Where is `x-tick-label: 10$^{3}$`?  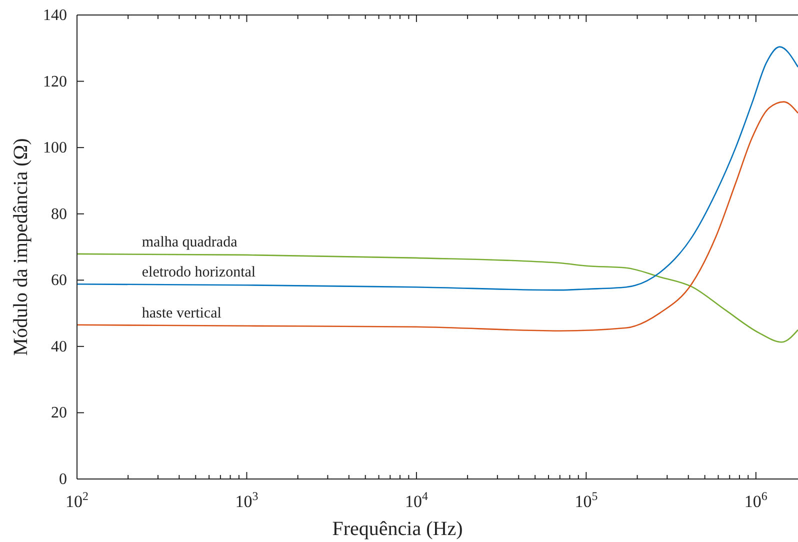
x-tick-label: 10$^{3}$ is located at coordinates (246, 500).